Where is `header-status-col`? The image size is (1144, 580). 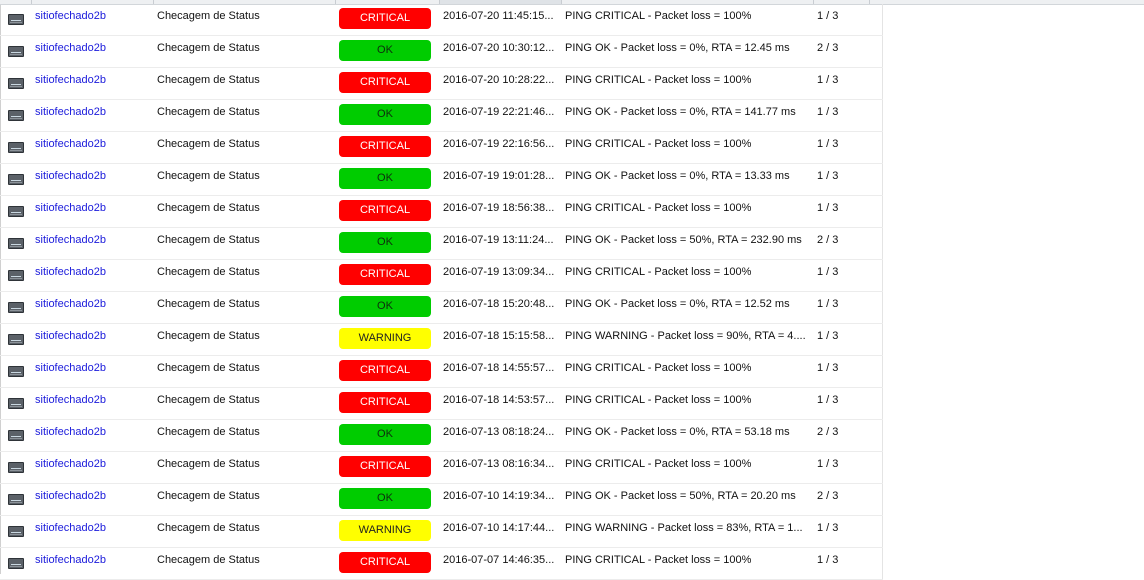 header-status-col is located at coordinates (388, 2).